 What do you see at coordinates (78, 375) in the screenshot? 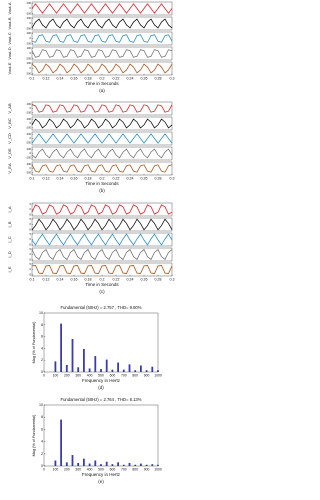
I see `x-tick-label: 300` at bounding box center [78, 375].